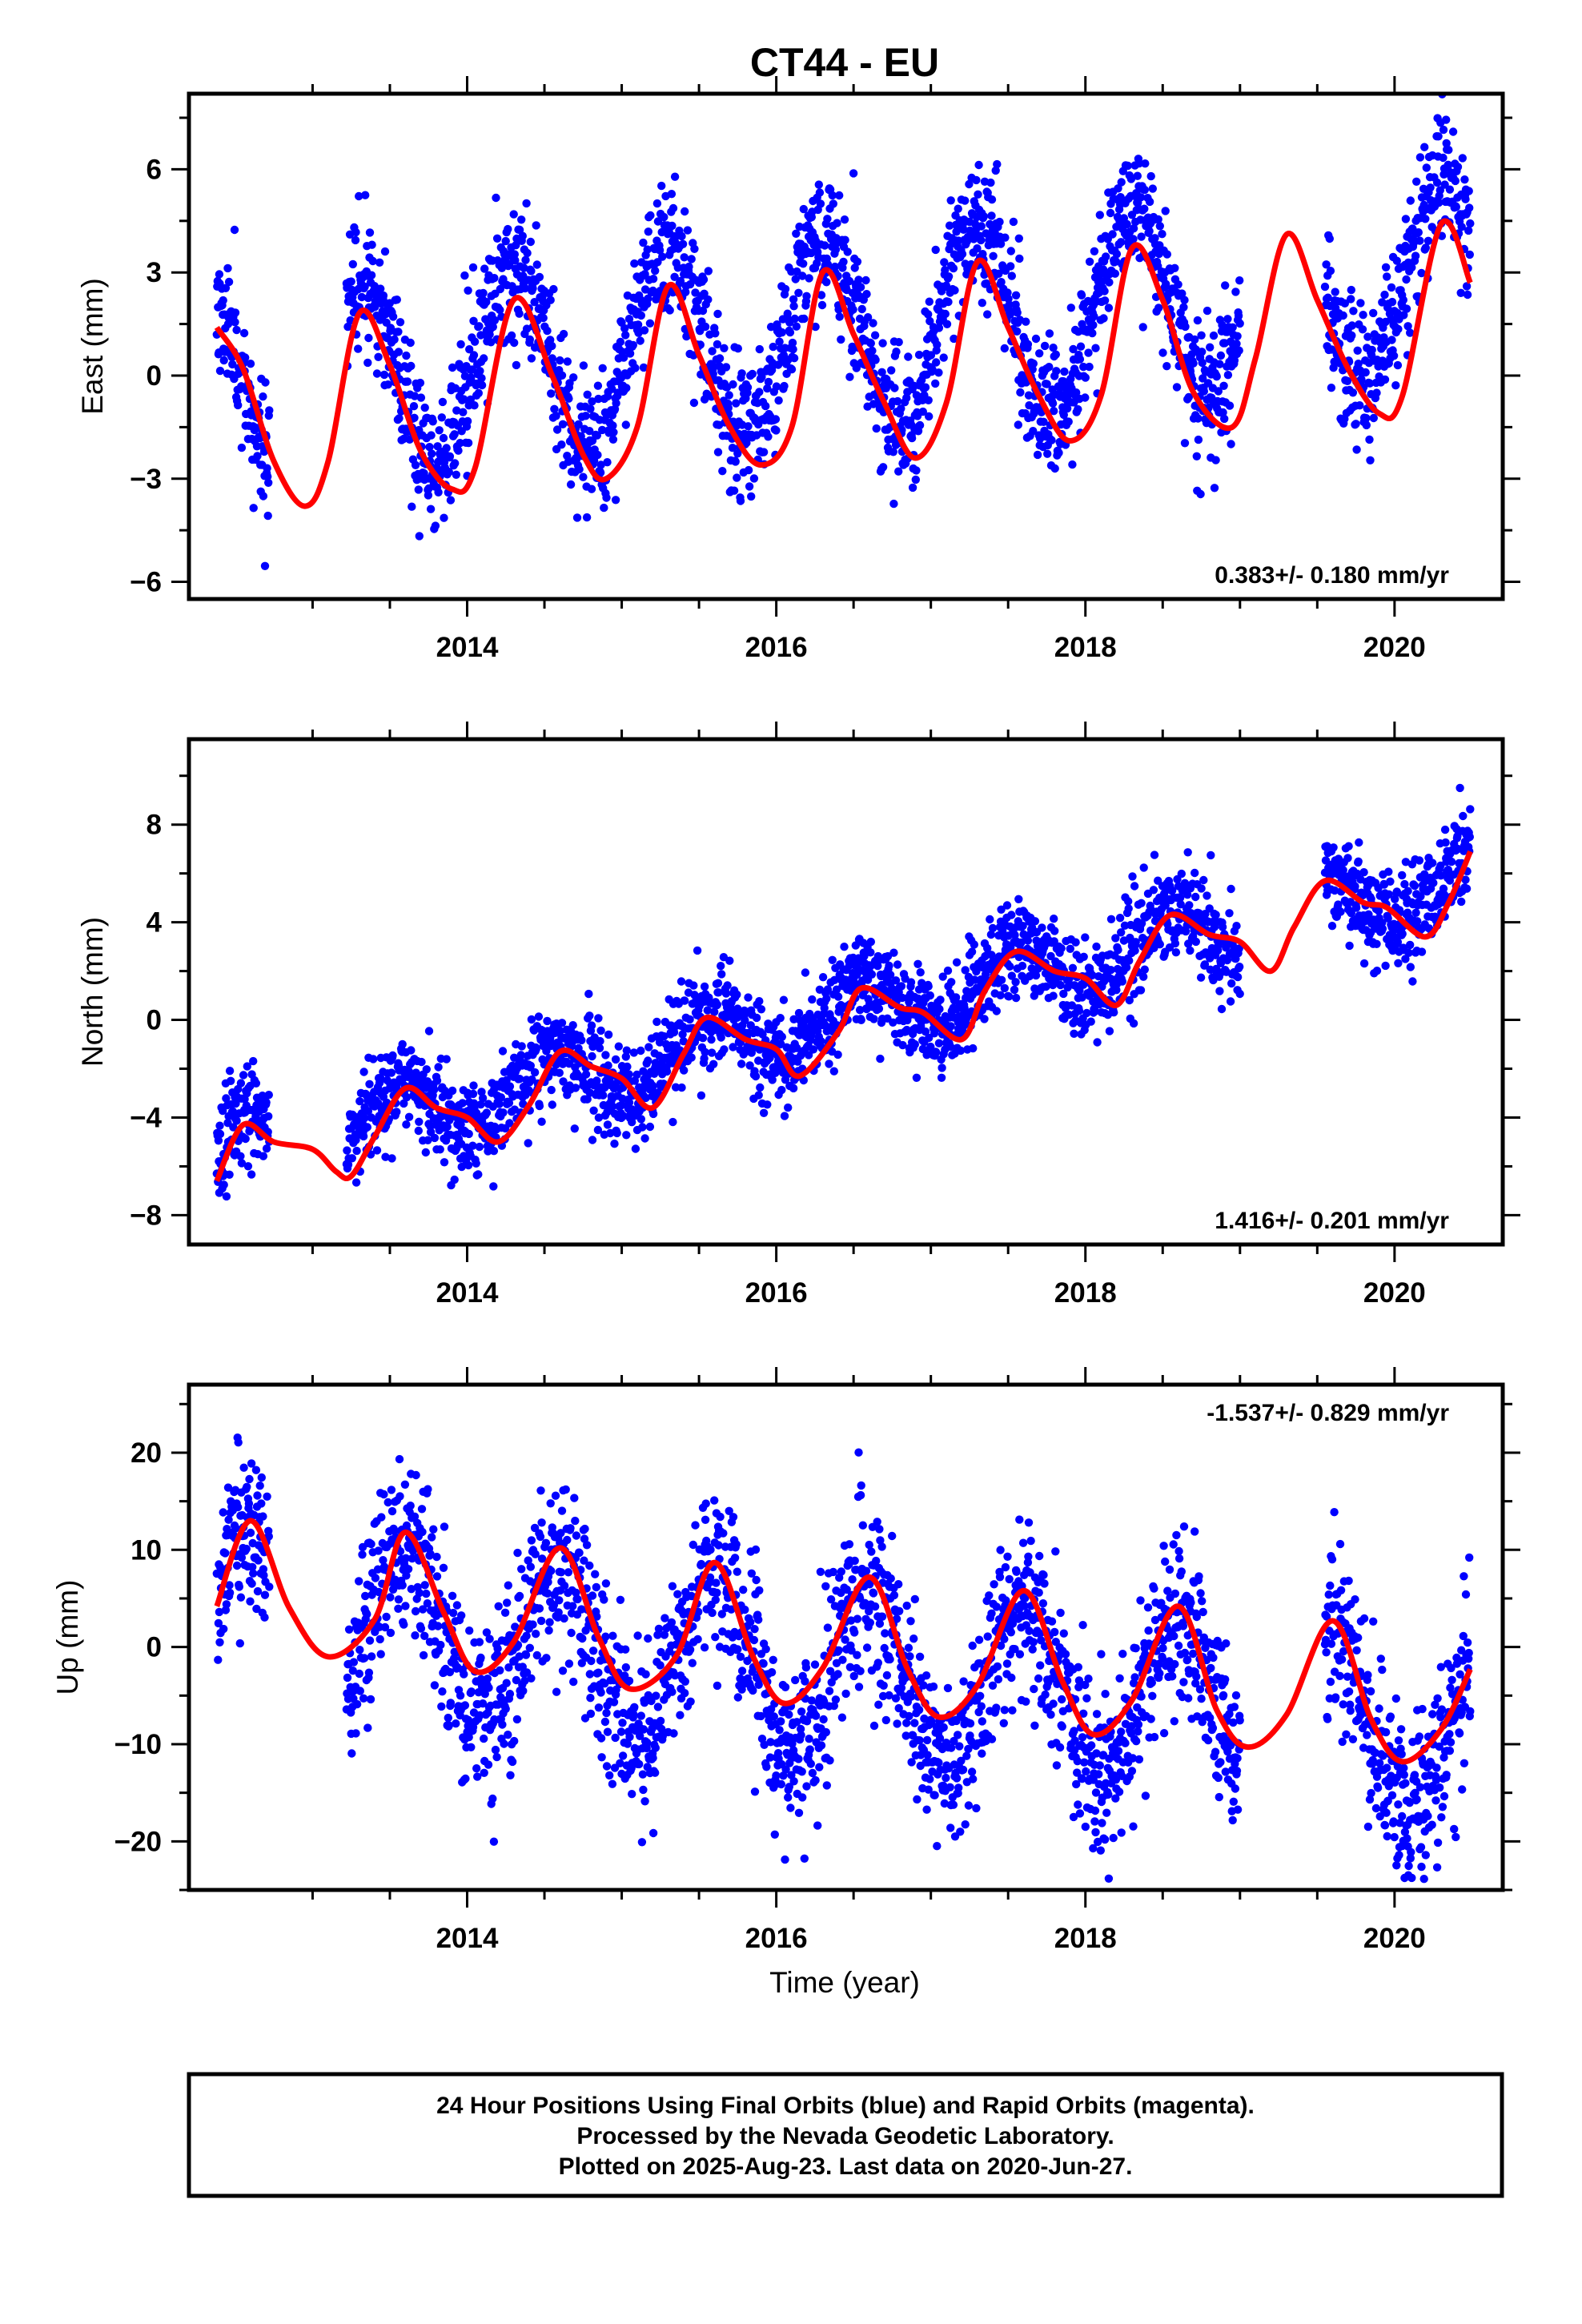 This screenshot has height=2324, width=1582. What do you see at coordinates (154, 169) in the screenshot?
I see `y-tick-label: 6` at bounding box center [154, 169].